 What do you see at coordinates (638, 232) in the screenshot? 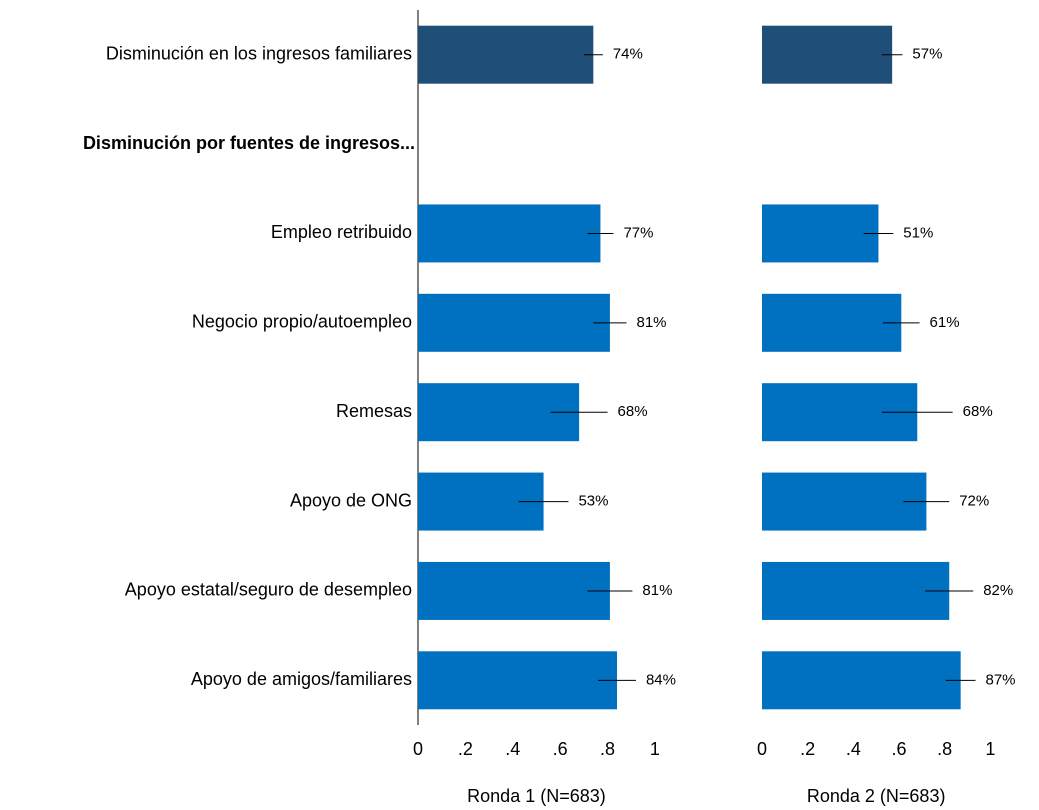
I see `value-label: 77%` at bounding box center [638, 232].